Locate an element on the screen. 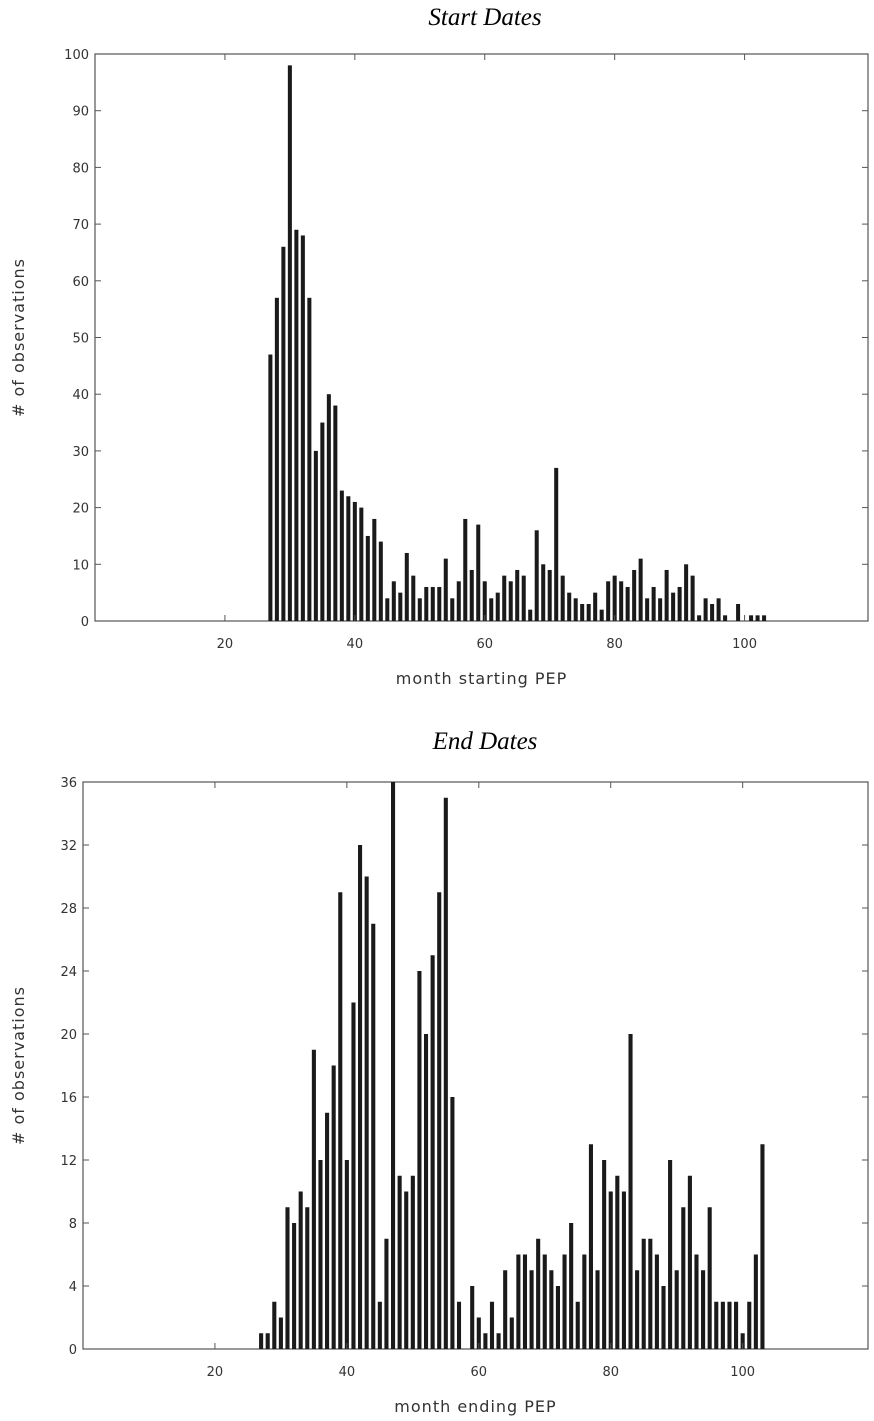  y-tick-label: 100 is located at coordinates (76, 55).